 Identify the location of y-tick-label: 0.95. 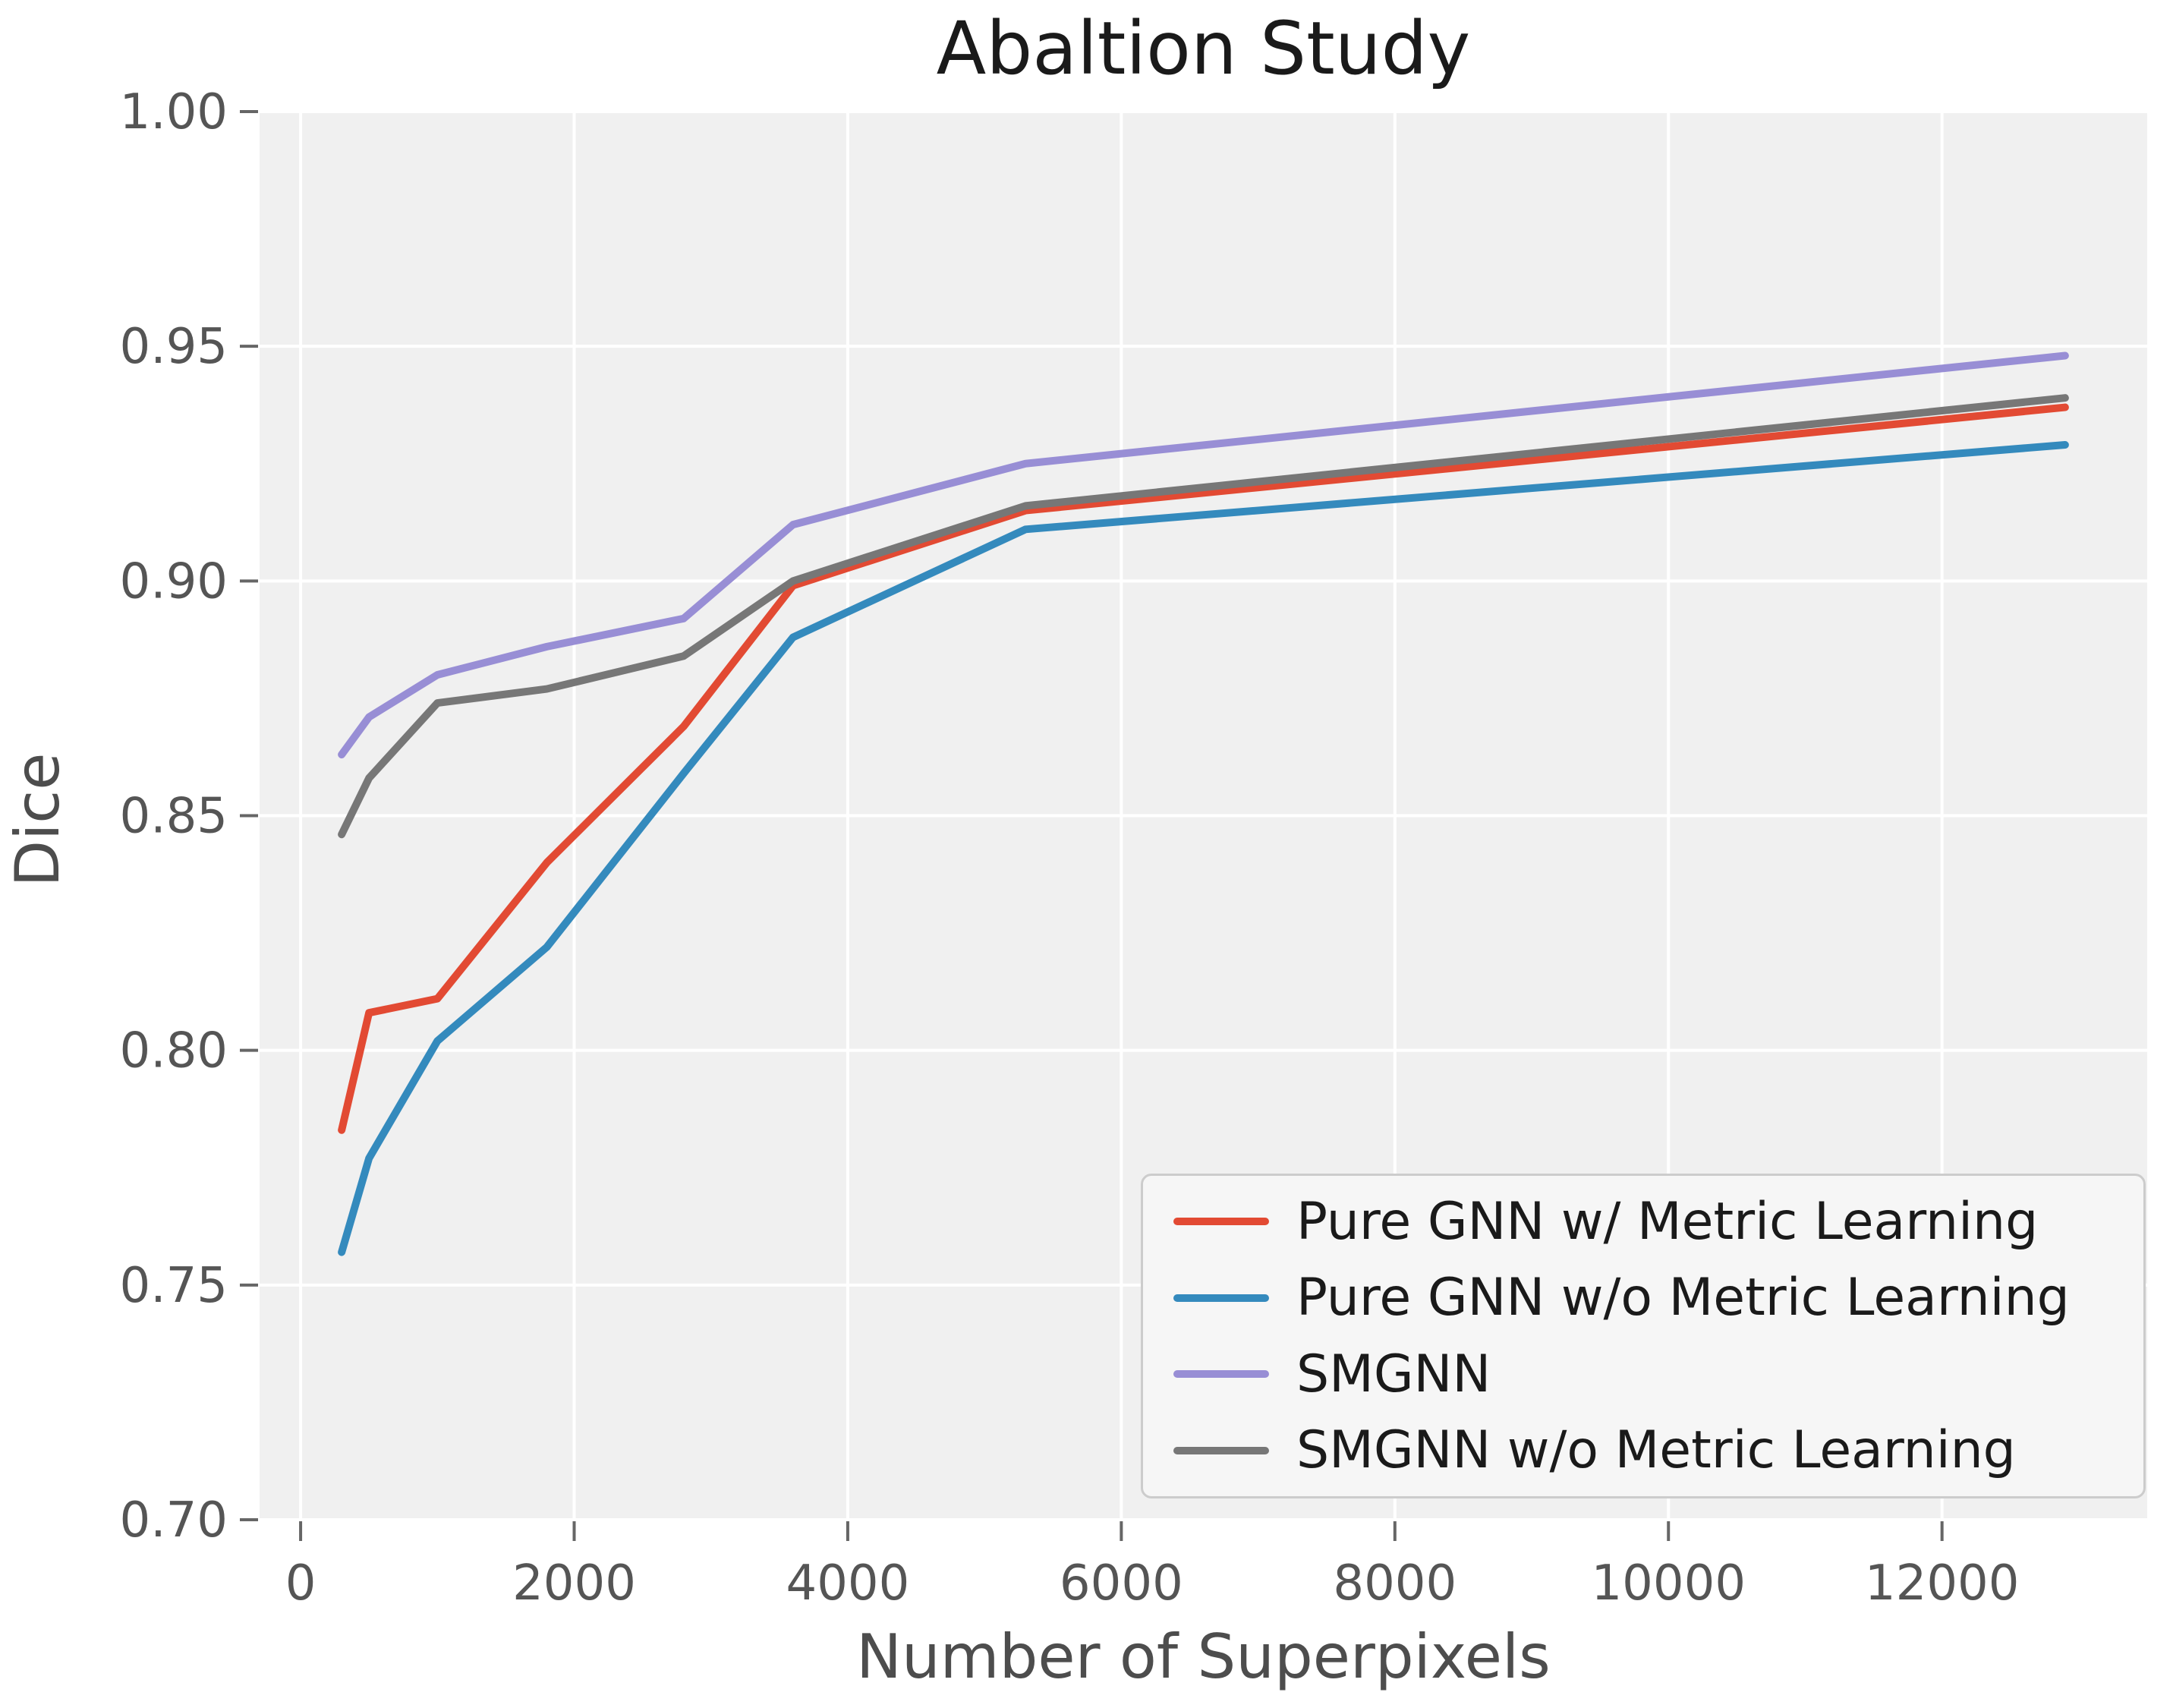
(174, 347).